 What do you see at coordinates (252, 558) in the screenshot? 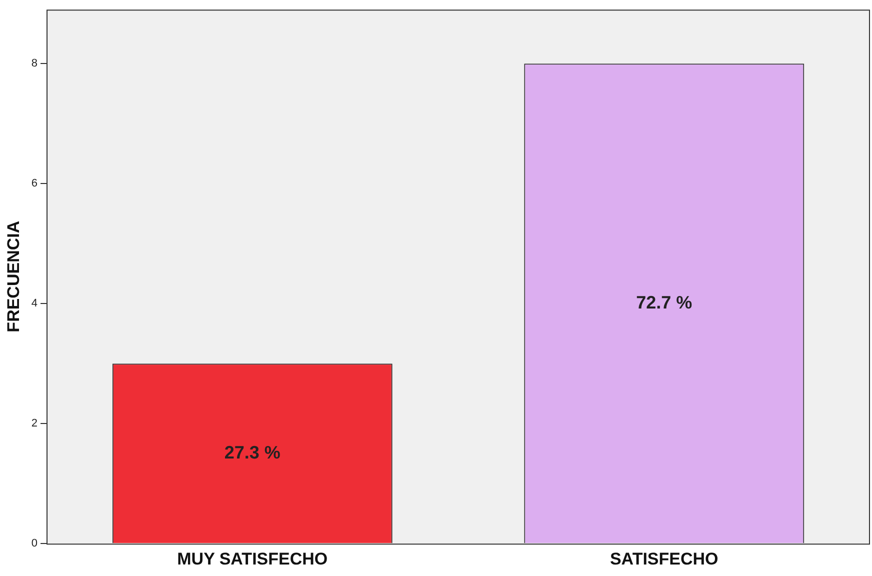
I see `x-tick-label: MUY SATISFECHO` at bounding box center [252, 558].